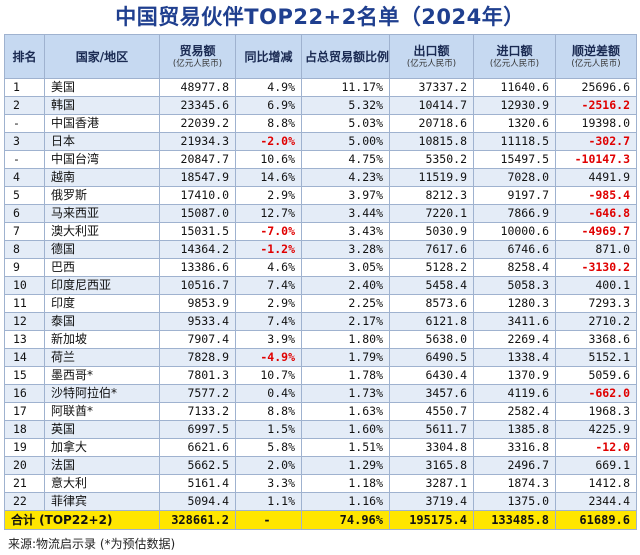  What do you see at coordinates (102, 87) in the screenshot?
I see `row-country: 美国` at bounding box center [102, 87].